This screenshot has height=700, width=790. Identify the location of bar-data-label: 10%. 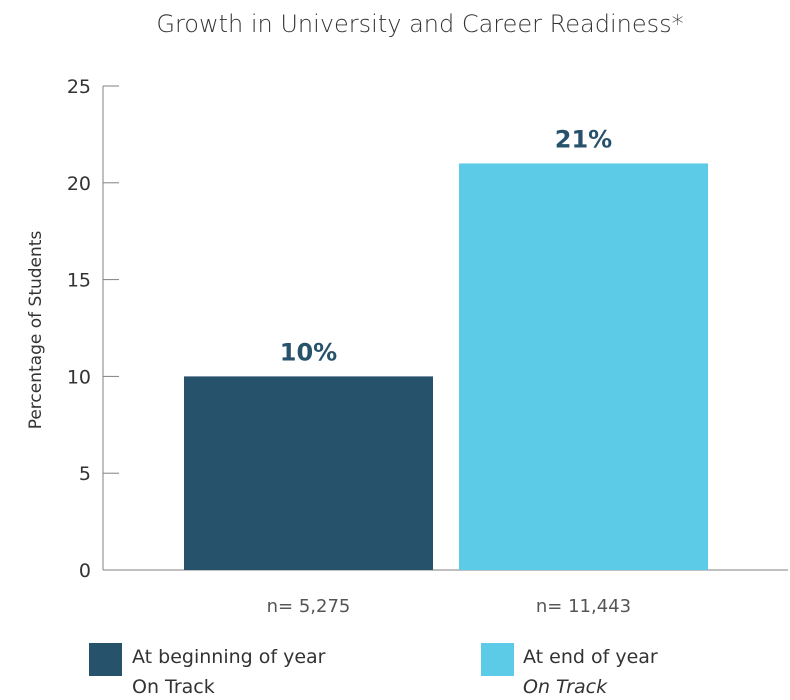
(308, 352).